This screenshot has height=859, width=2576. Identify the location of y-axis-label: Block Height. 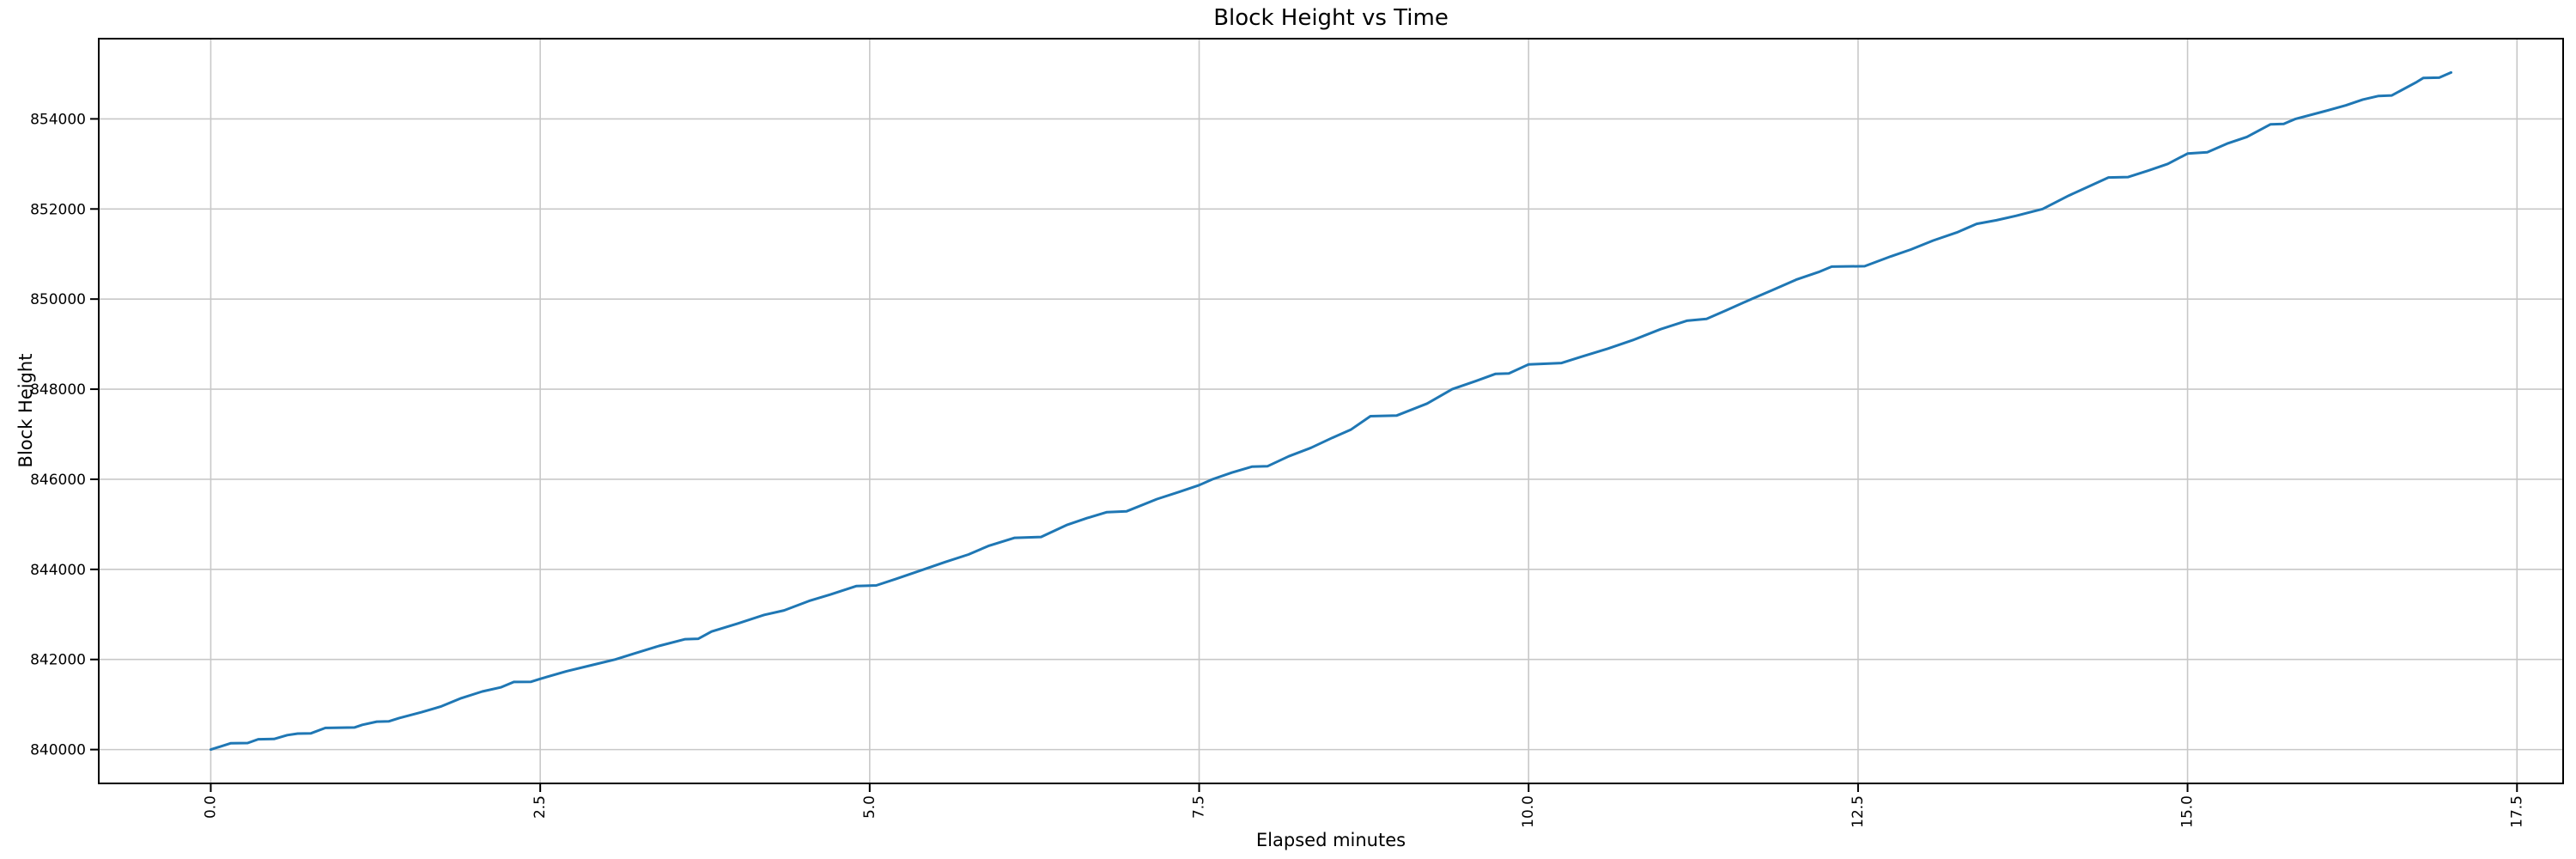
(25, 411).